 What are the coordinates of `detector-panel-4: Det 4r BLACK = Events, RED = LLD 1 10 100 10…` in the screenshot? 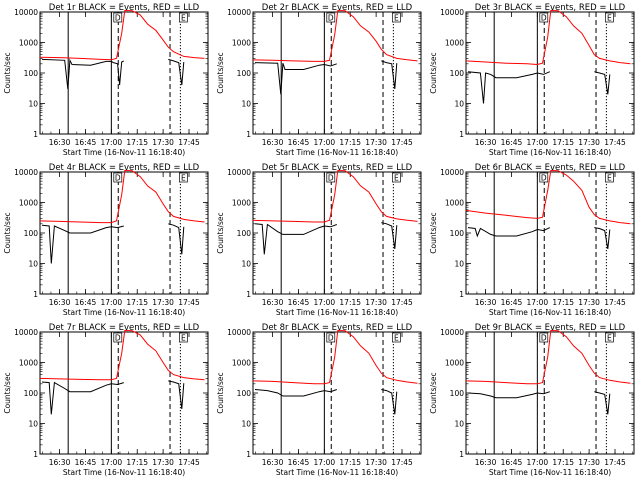 It's located at (106, 240).